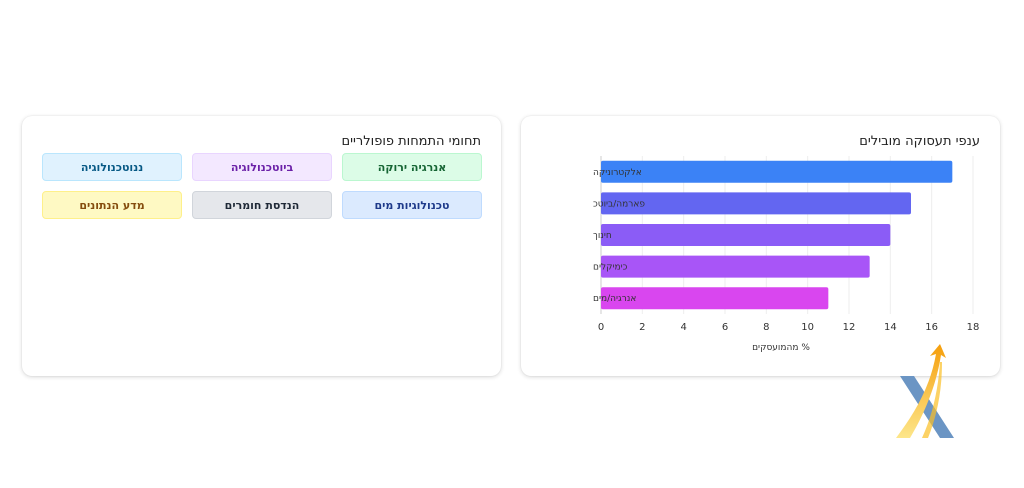  Describe the element at coordinates (262, 167) in the screenshot. I see `tag-biotechnology: ביוטכנולוגיה` at that location.